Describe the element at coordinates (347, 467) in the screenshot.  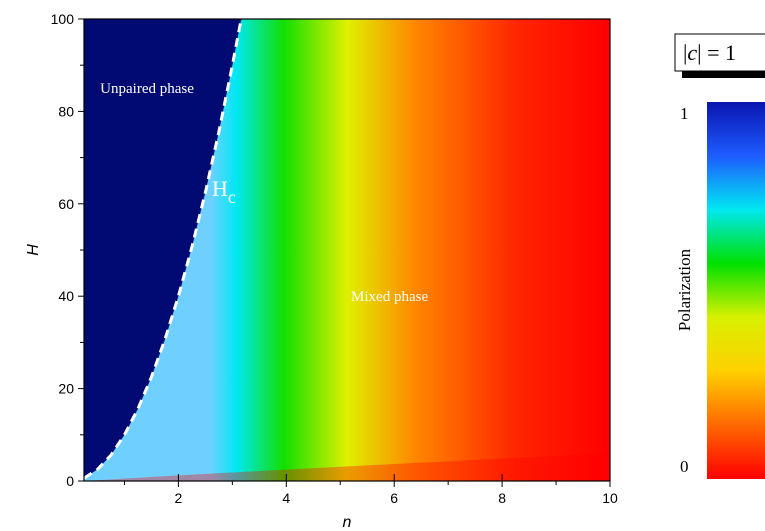
I see `bottom-red-band` at that location.